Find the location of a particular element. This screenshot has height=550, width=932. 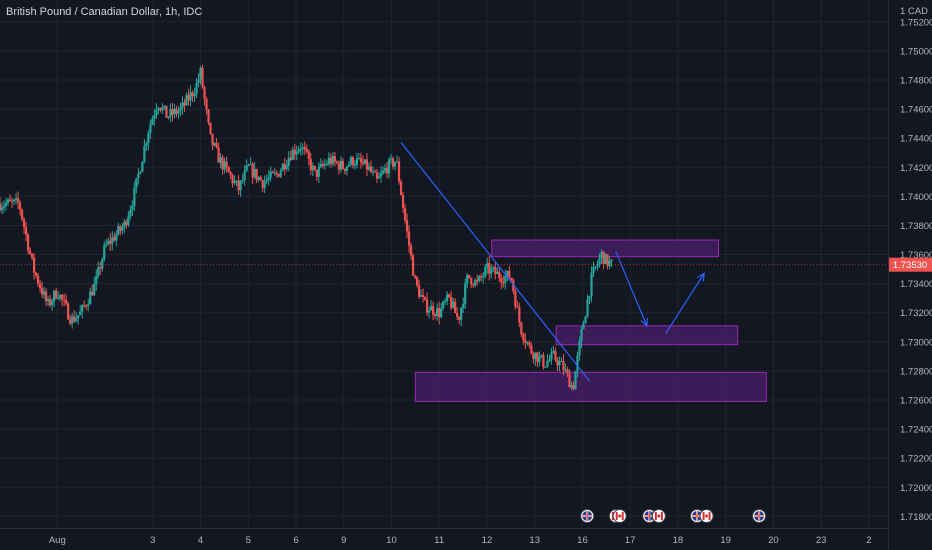

arrow-head is located at coordinates (644, 322).